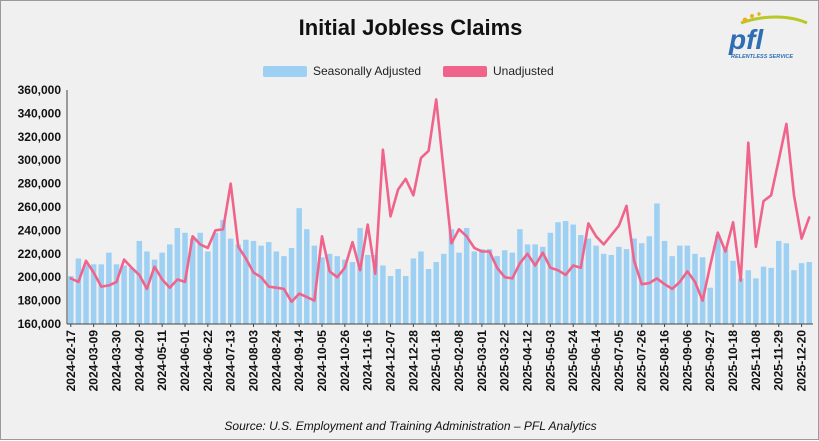 The height and width of the screenshot is (441, 819). I want to click on x-tick-label: 2024-03-30, so click(116, 361).